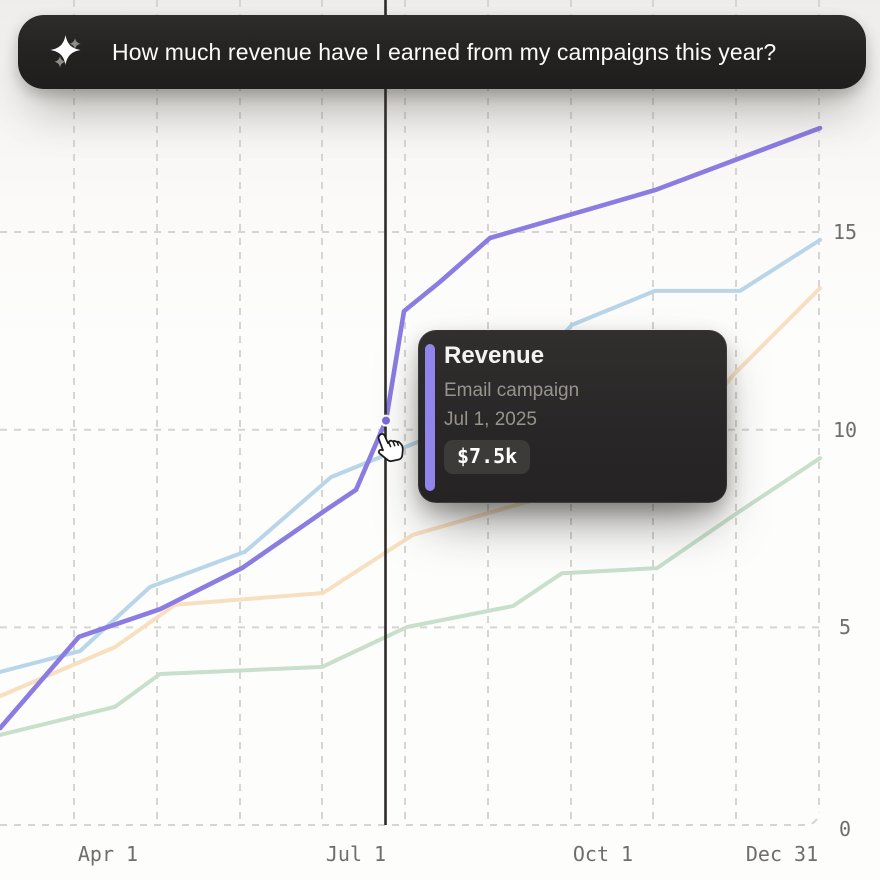 The width and height of the screenshot is (880, 880). What do you see at coordinates (782, 854) in the screenshot?
I see `x-tick-label: Dec 31` at bounding box center [782, 854].